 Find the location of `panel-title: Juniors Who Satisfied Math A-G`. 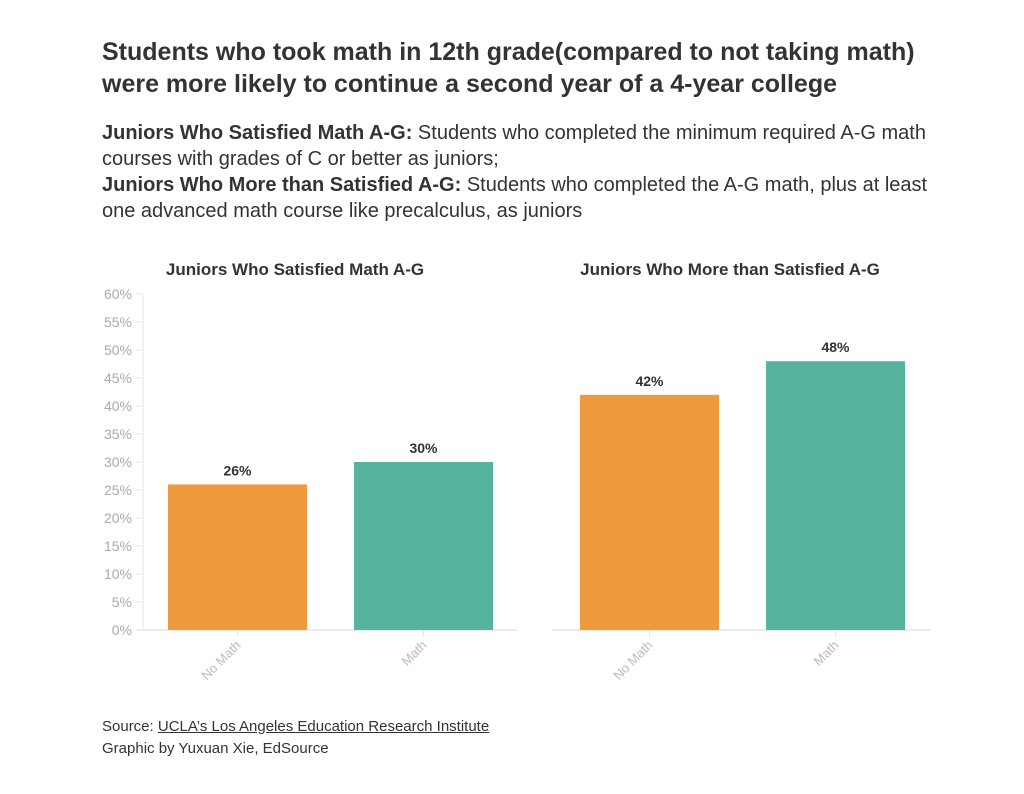

panel-title: Juniors Who Satisfied Math A-G is located at coordinates (295, 269).